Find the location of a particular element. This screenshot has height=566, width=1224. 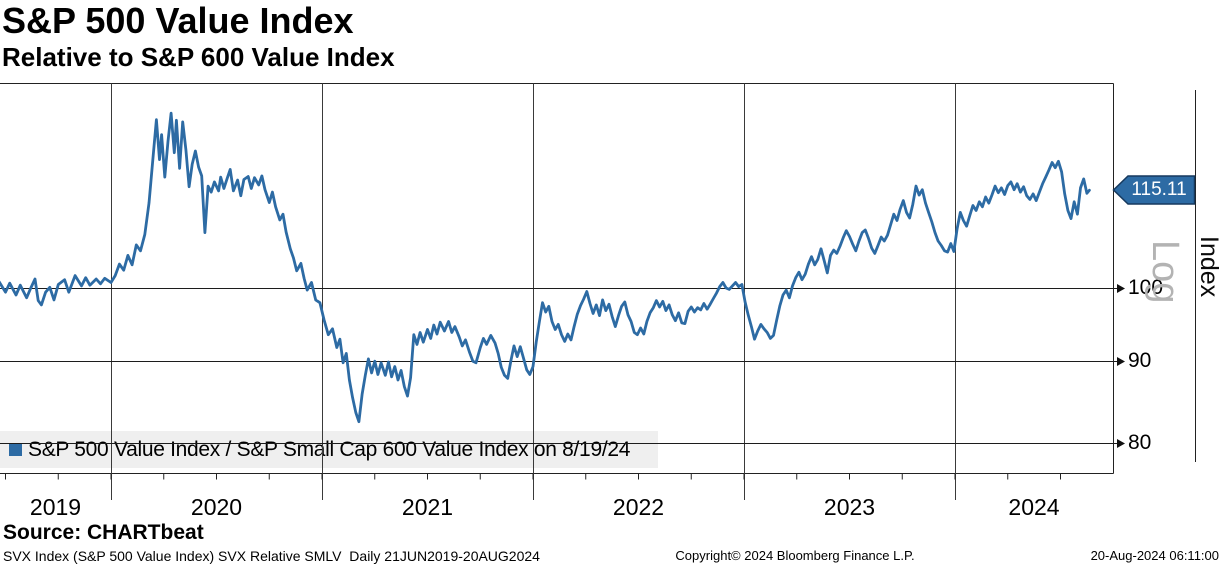

x-axis-year-2023: 2023 is located at coordinates (849, 507).